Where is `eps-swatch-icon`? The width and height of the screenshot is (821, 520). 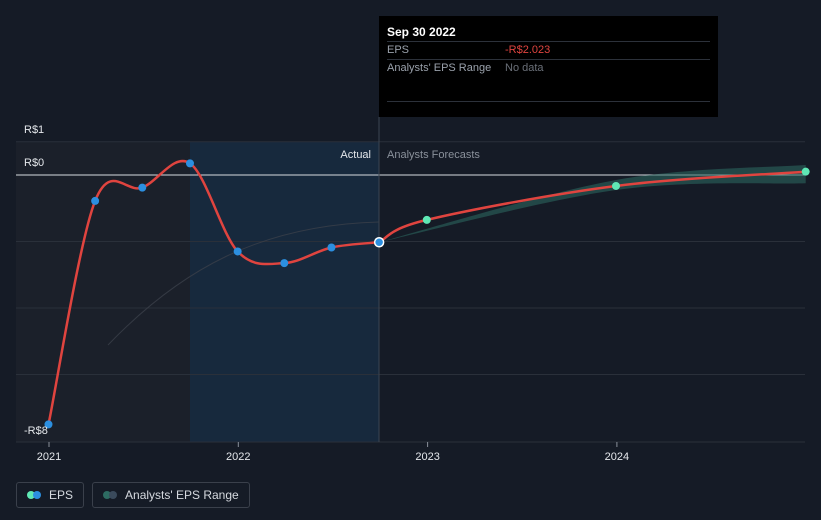
eps-swatch-icon is located at coordinates (34, 495).